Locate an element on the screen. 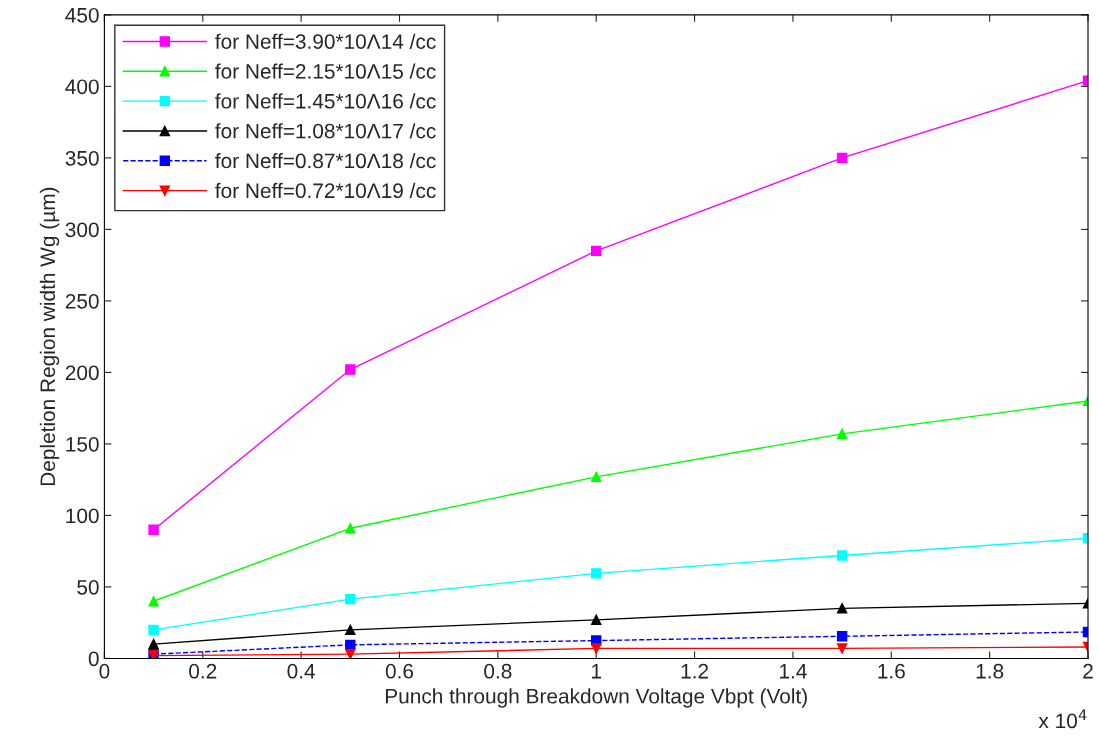  x-tick-label: 1.2 is located at coordinates (694, 671).